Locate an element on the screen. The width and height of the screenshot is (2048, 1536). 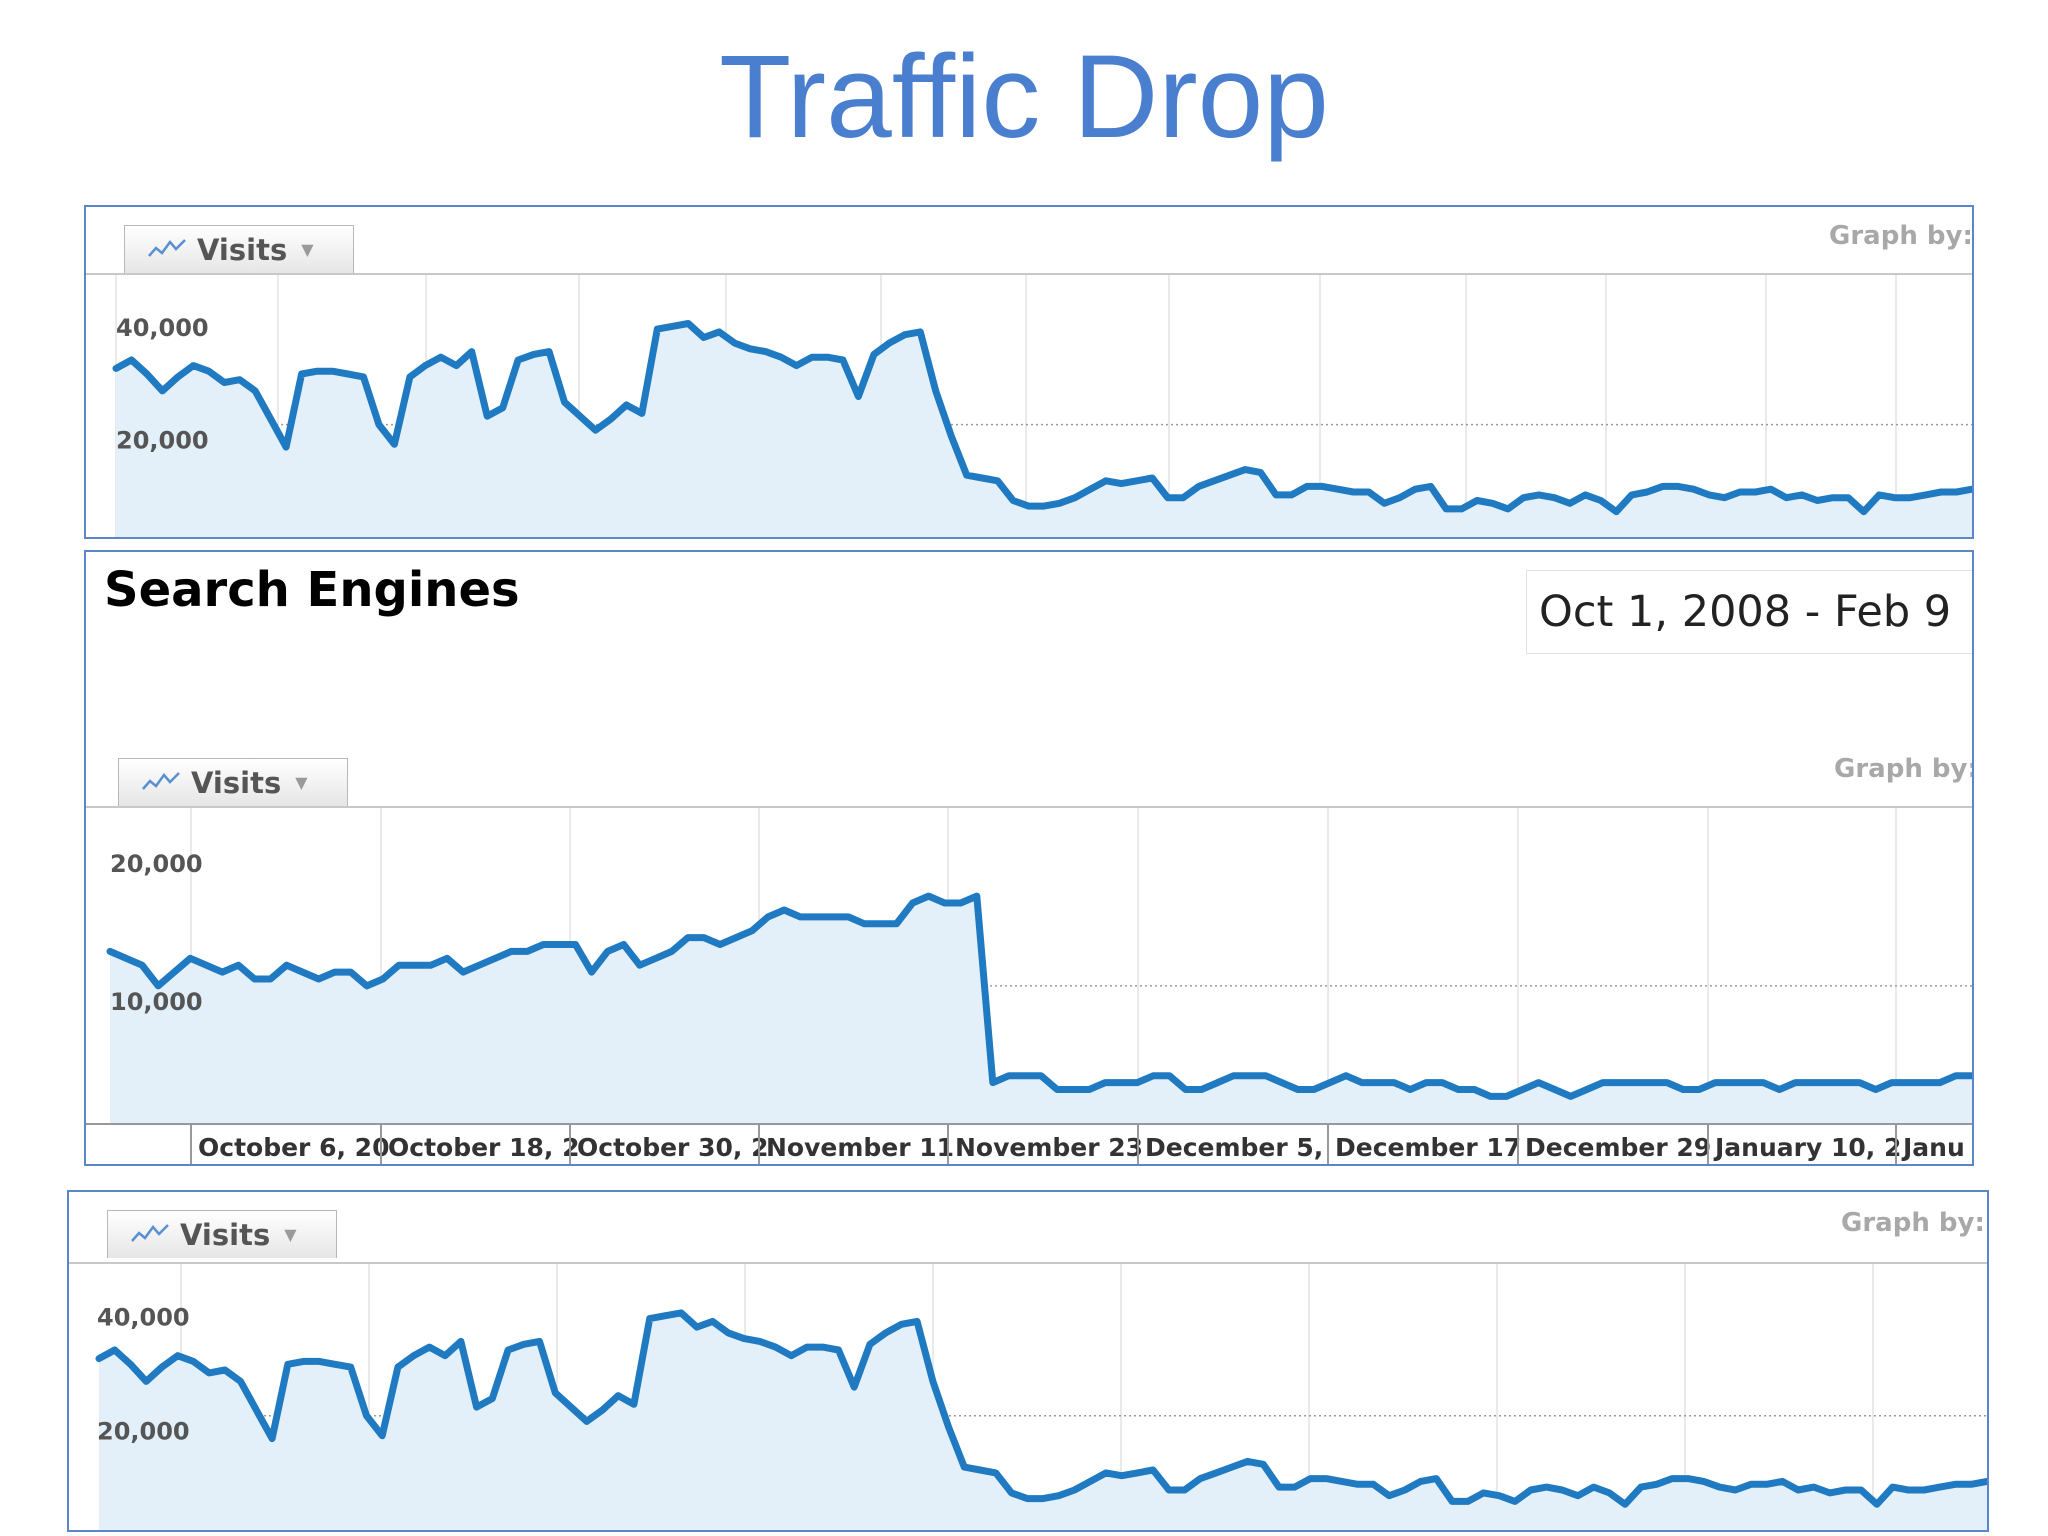
x-tick-label: October 18, 2 is located at coordinates (483, 1147).